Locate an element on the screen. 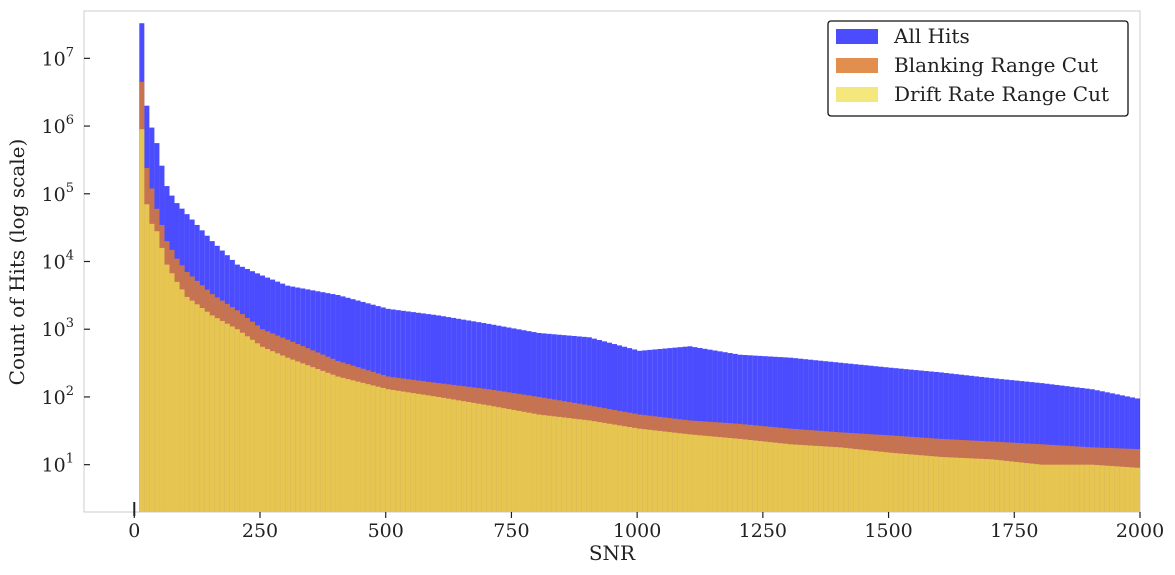 The image size is (1175, 575). x-axis: 0 250 500 750 1000 1250 1500 1750 2000 is located at coordinates (646, 522).